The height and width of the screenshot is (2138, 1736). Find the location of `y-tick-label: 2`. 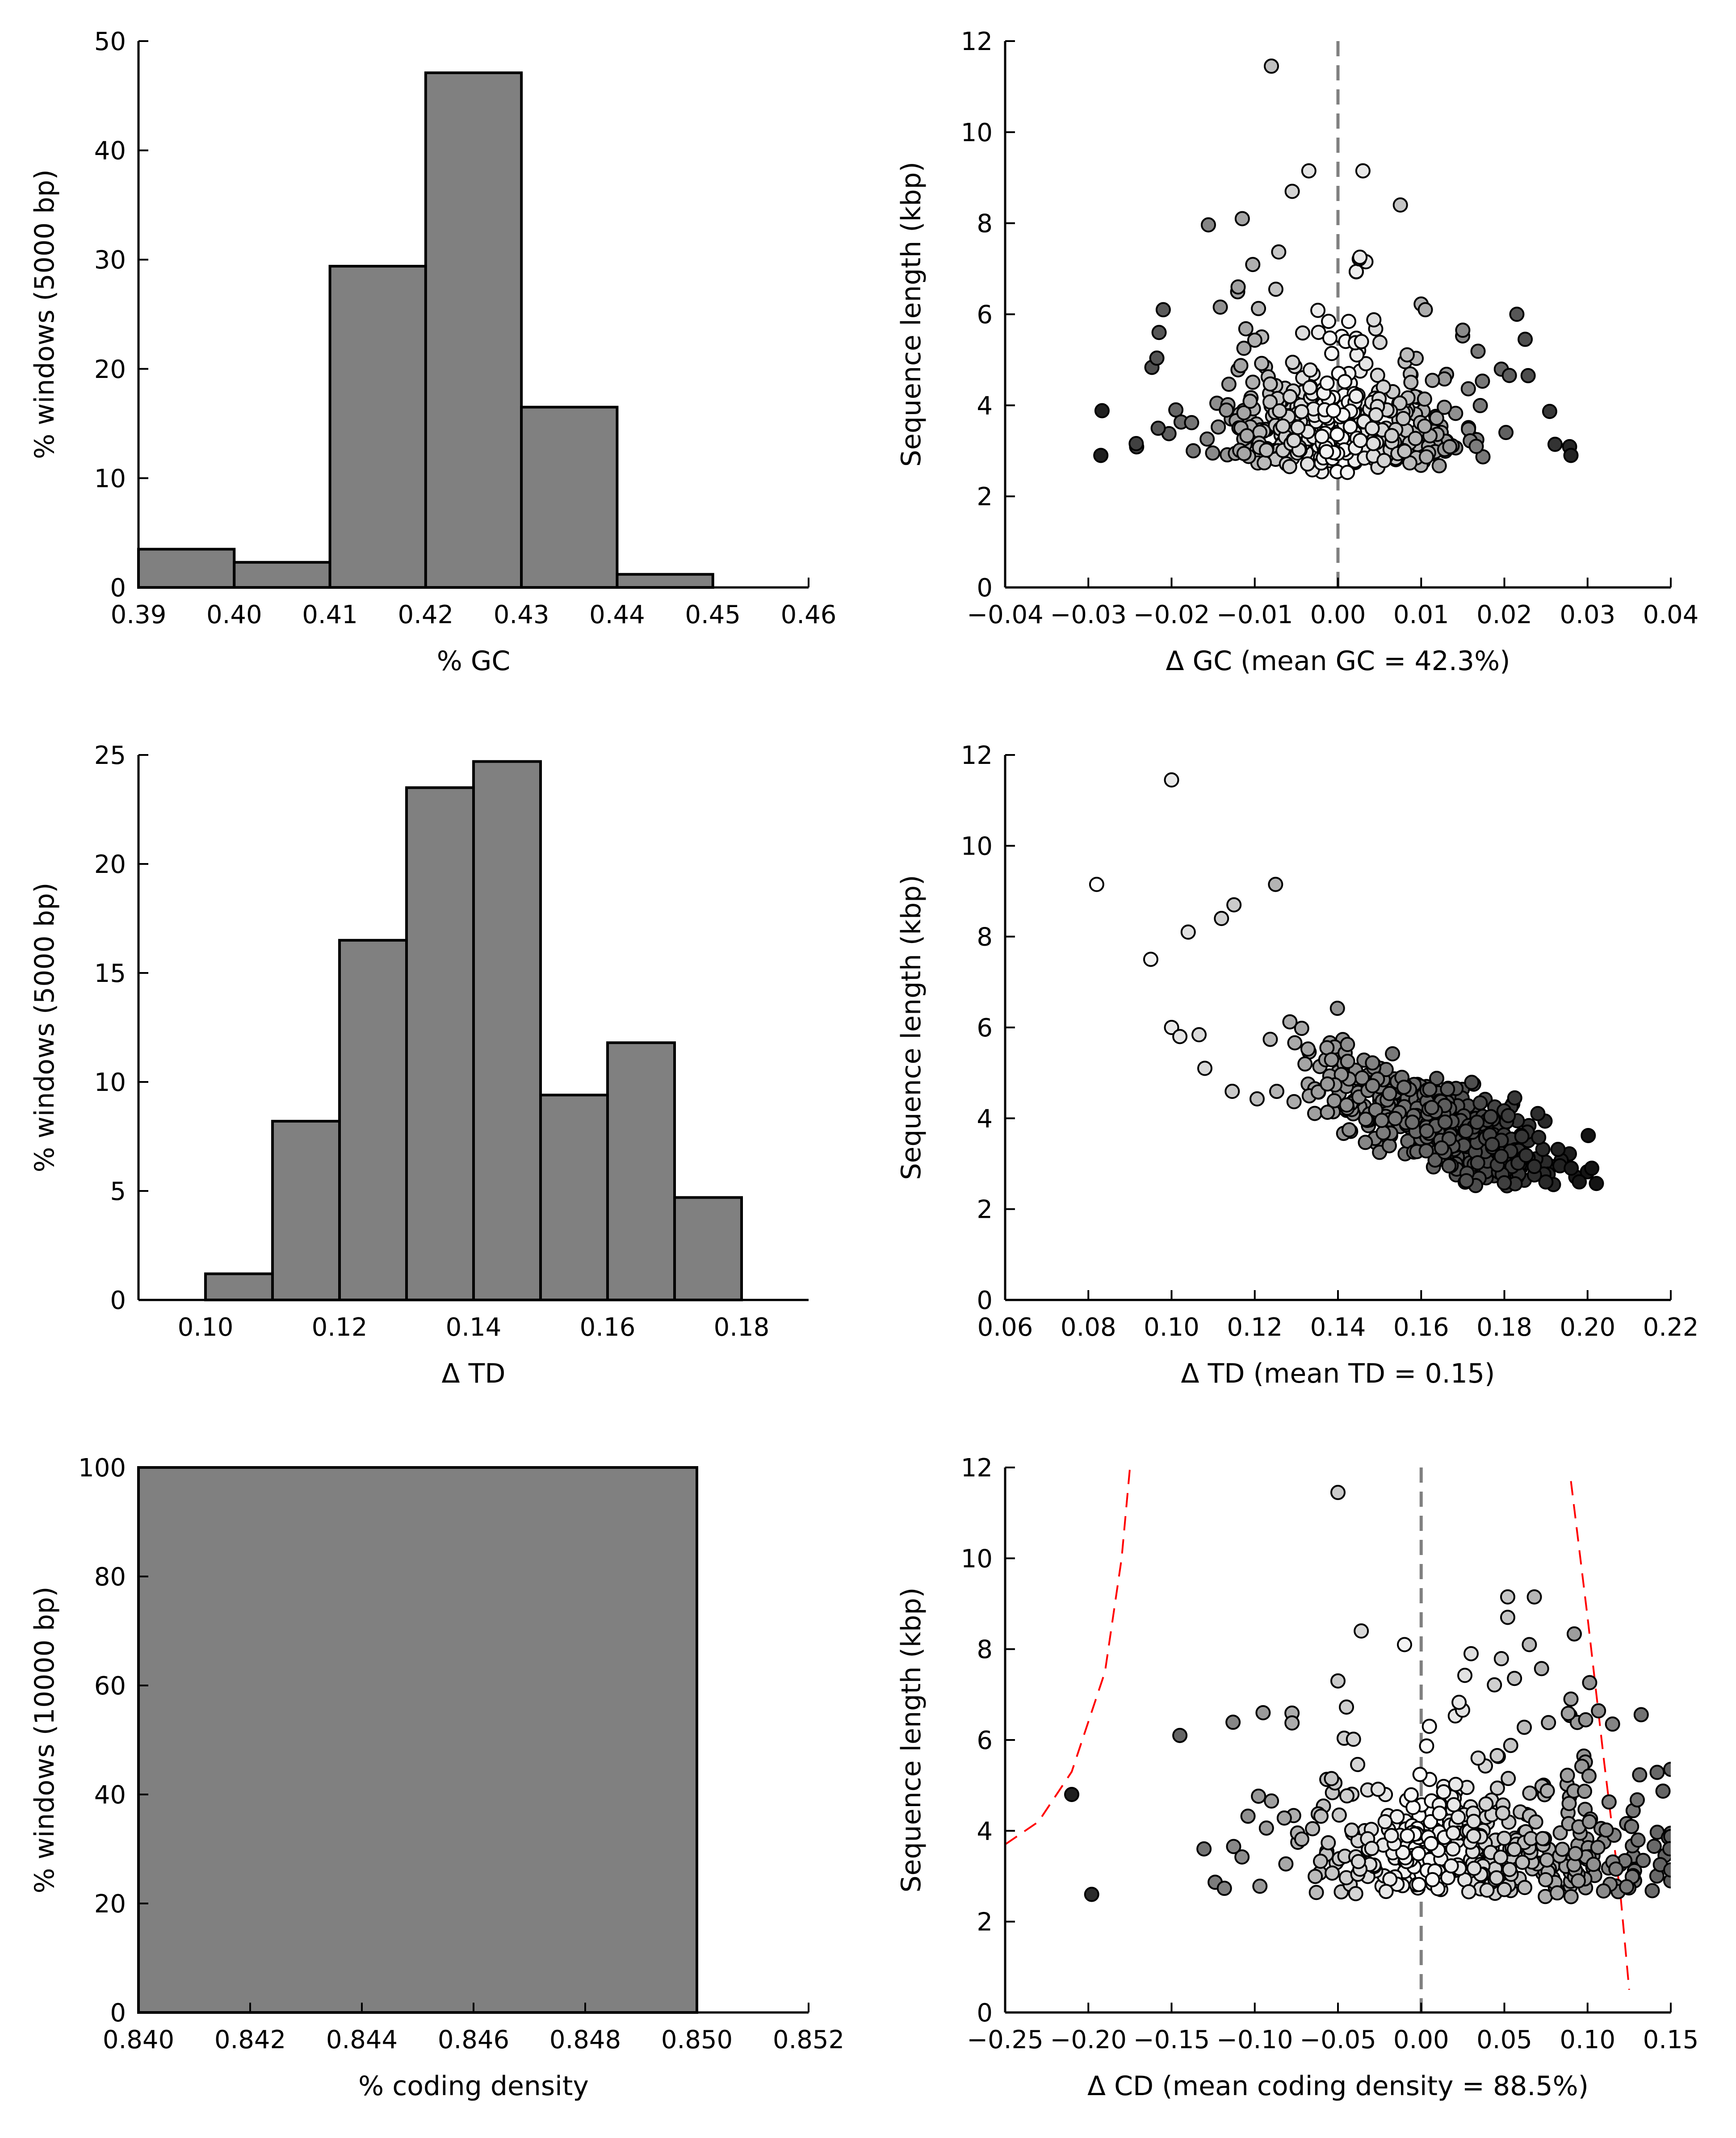

y-tick-label: 2 is located at coordinates (985, 497).